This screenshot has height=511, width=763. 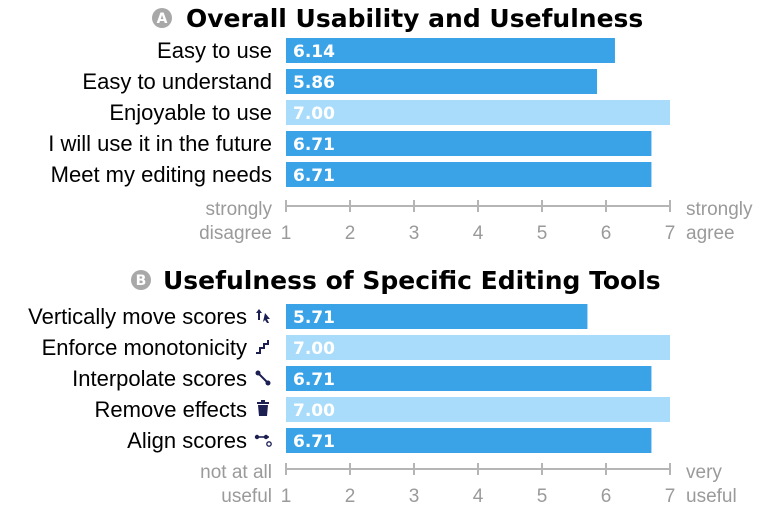 What do you see at coordinates (263, 378) in the screenshot?
I see `interpolate-icon` at bounding box center [263, 378].